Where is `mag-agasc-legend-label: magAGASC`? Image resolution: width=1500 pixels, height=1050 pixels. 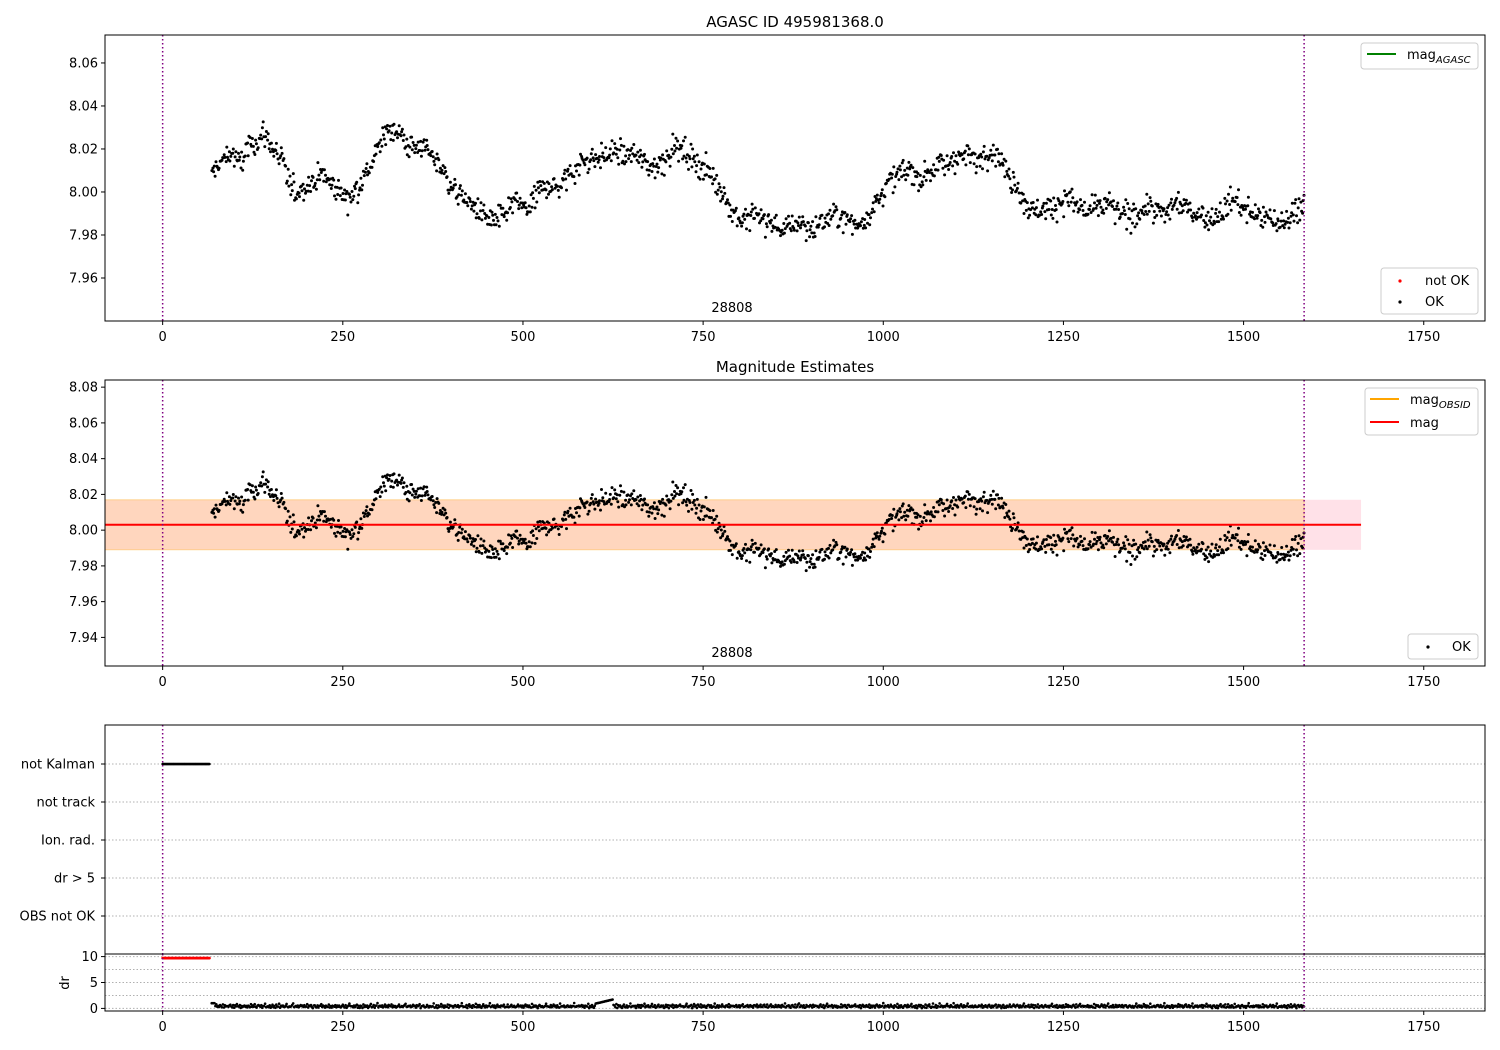
mag-agasc-legend-label: magAGASC is located at coordinates (1439, 57).